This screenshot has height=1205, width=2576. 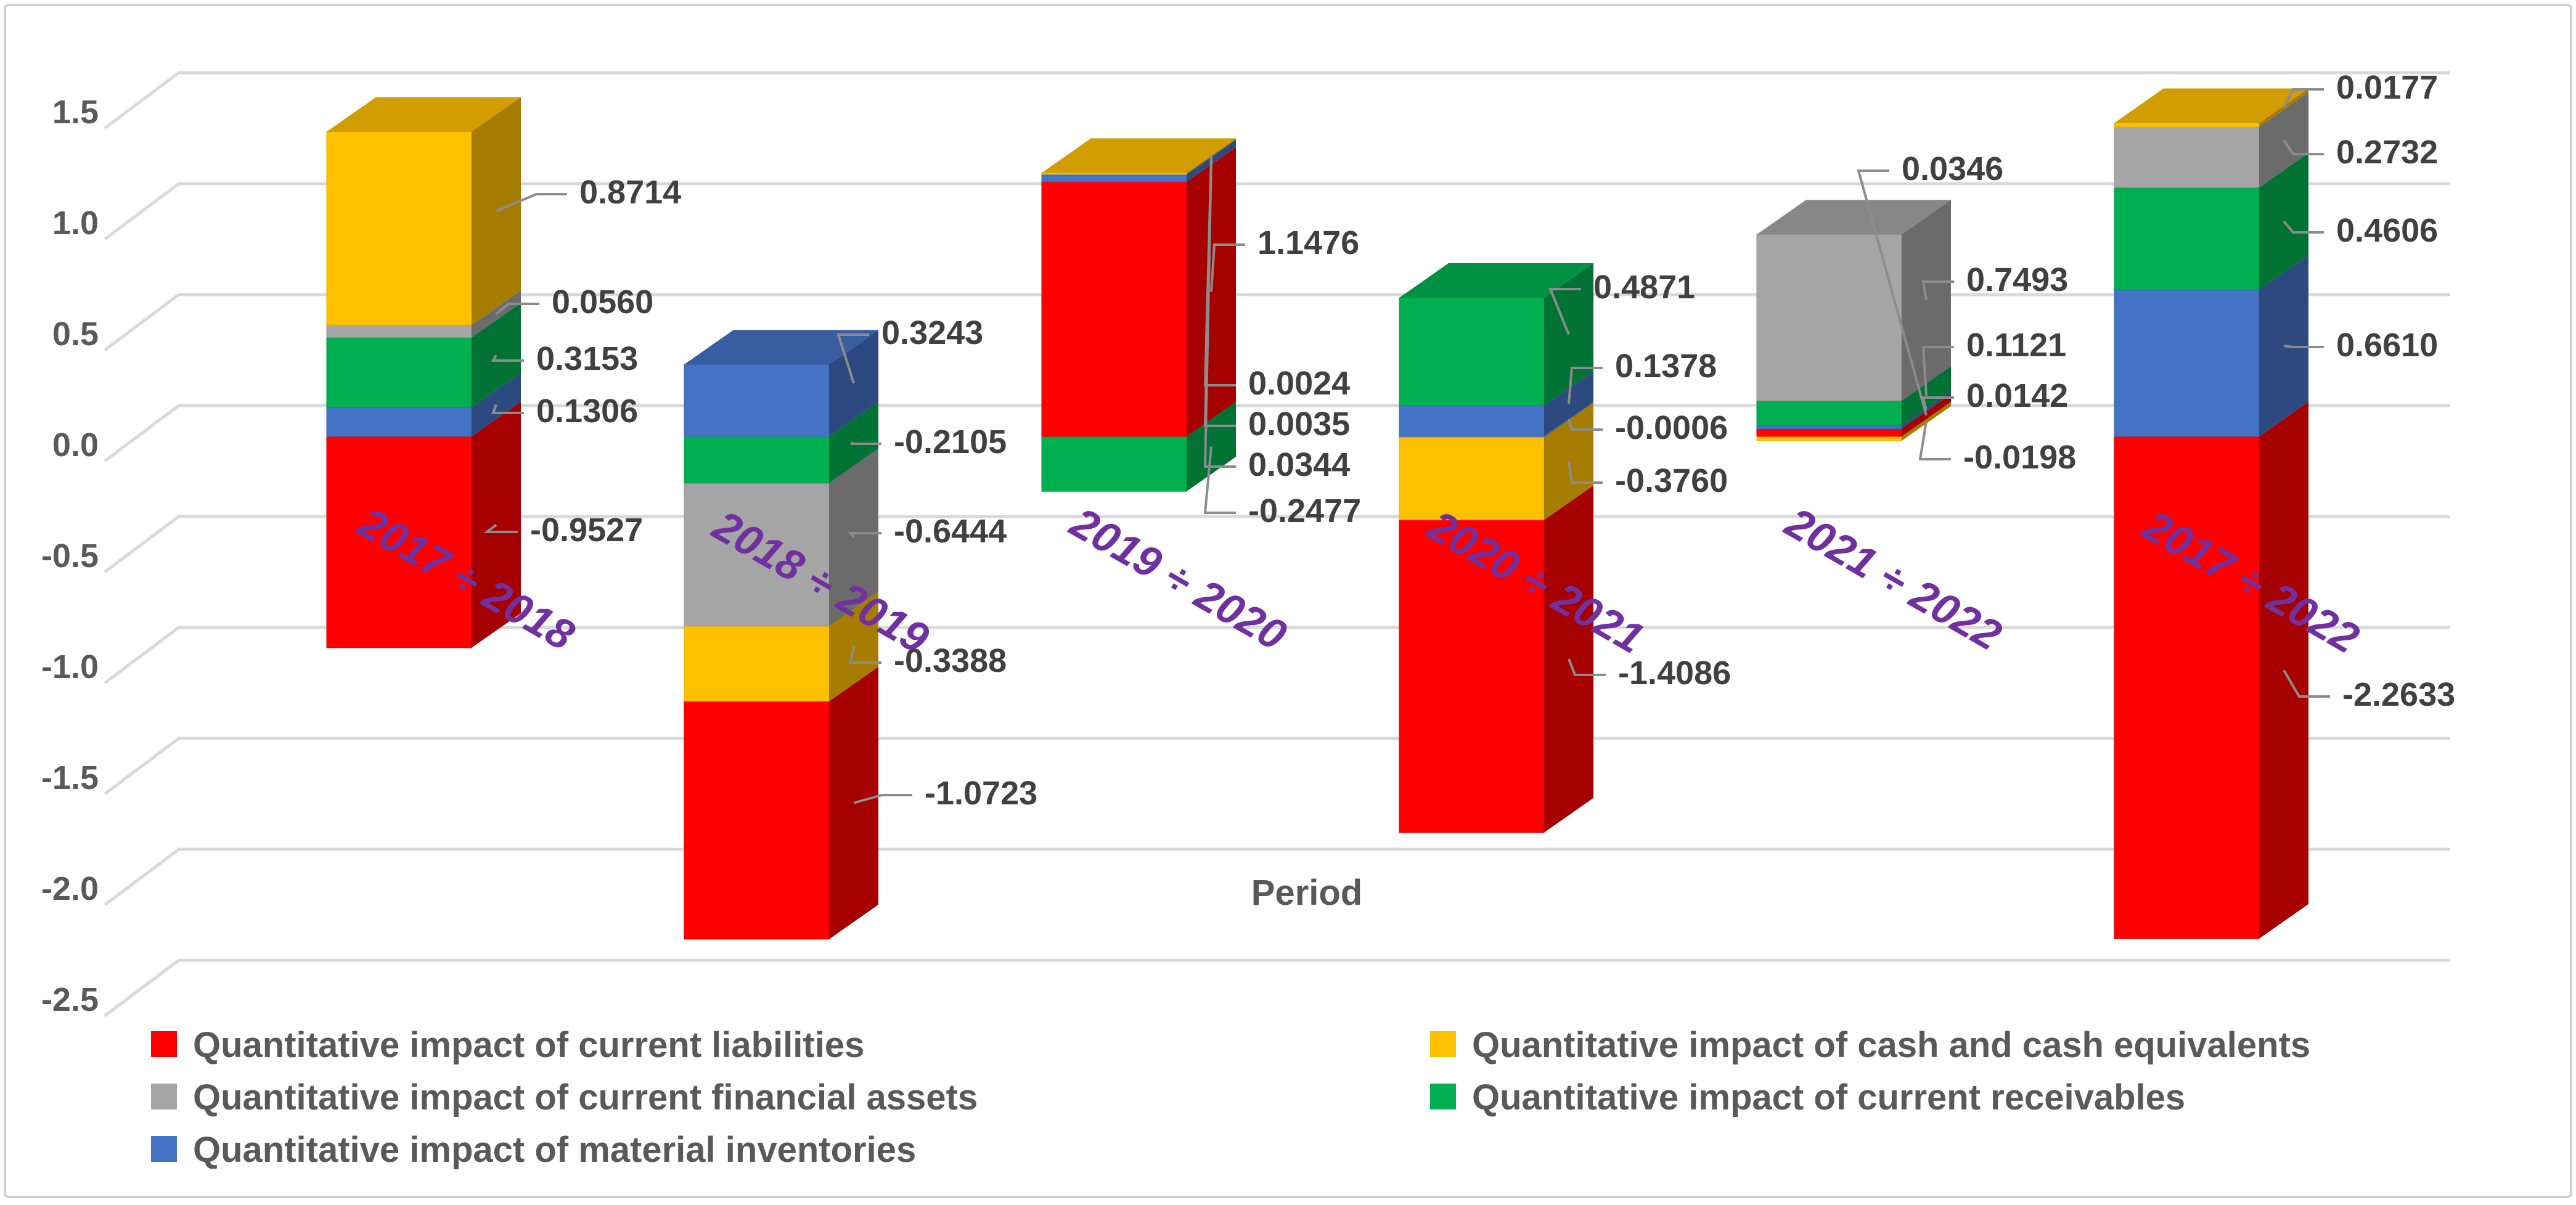 What do you see at coordinates (981, 793) in the screenshot?
I see `data-label: -1.0723` at bounding box center [981, 793].